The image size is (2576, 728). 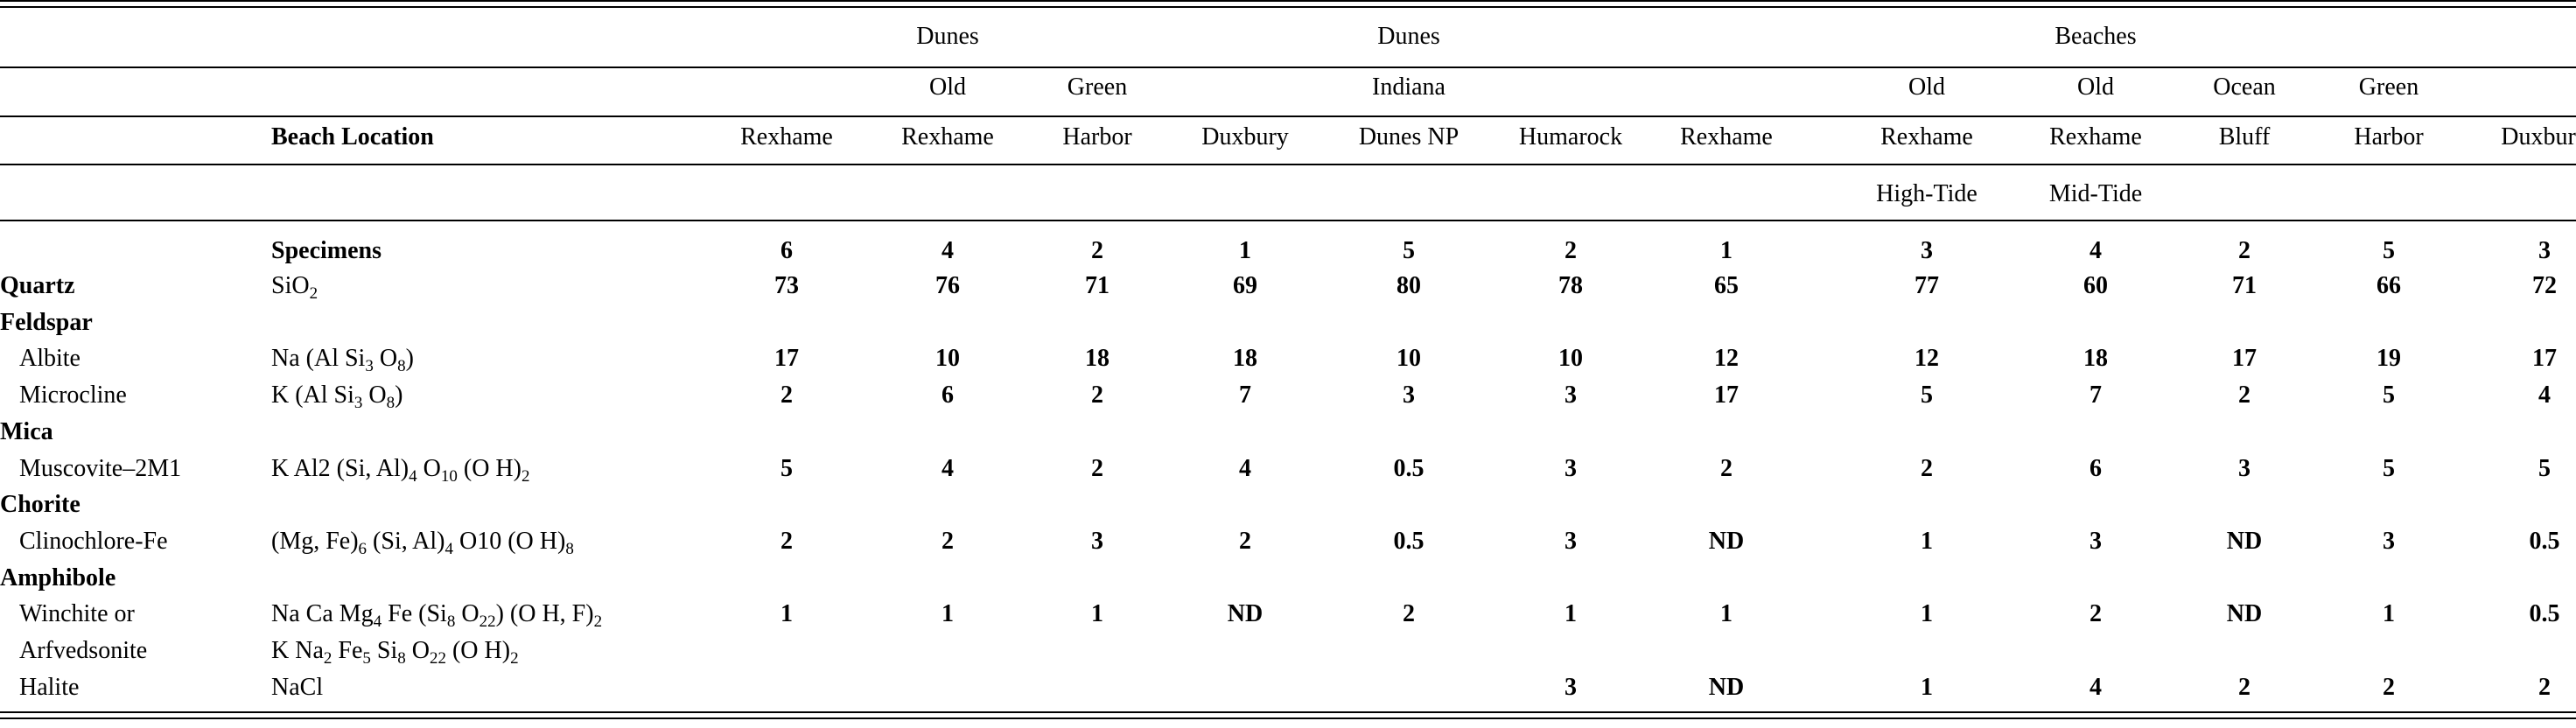 I want to click on specimen-count: 2, so click(x=1570, y=250).